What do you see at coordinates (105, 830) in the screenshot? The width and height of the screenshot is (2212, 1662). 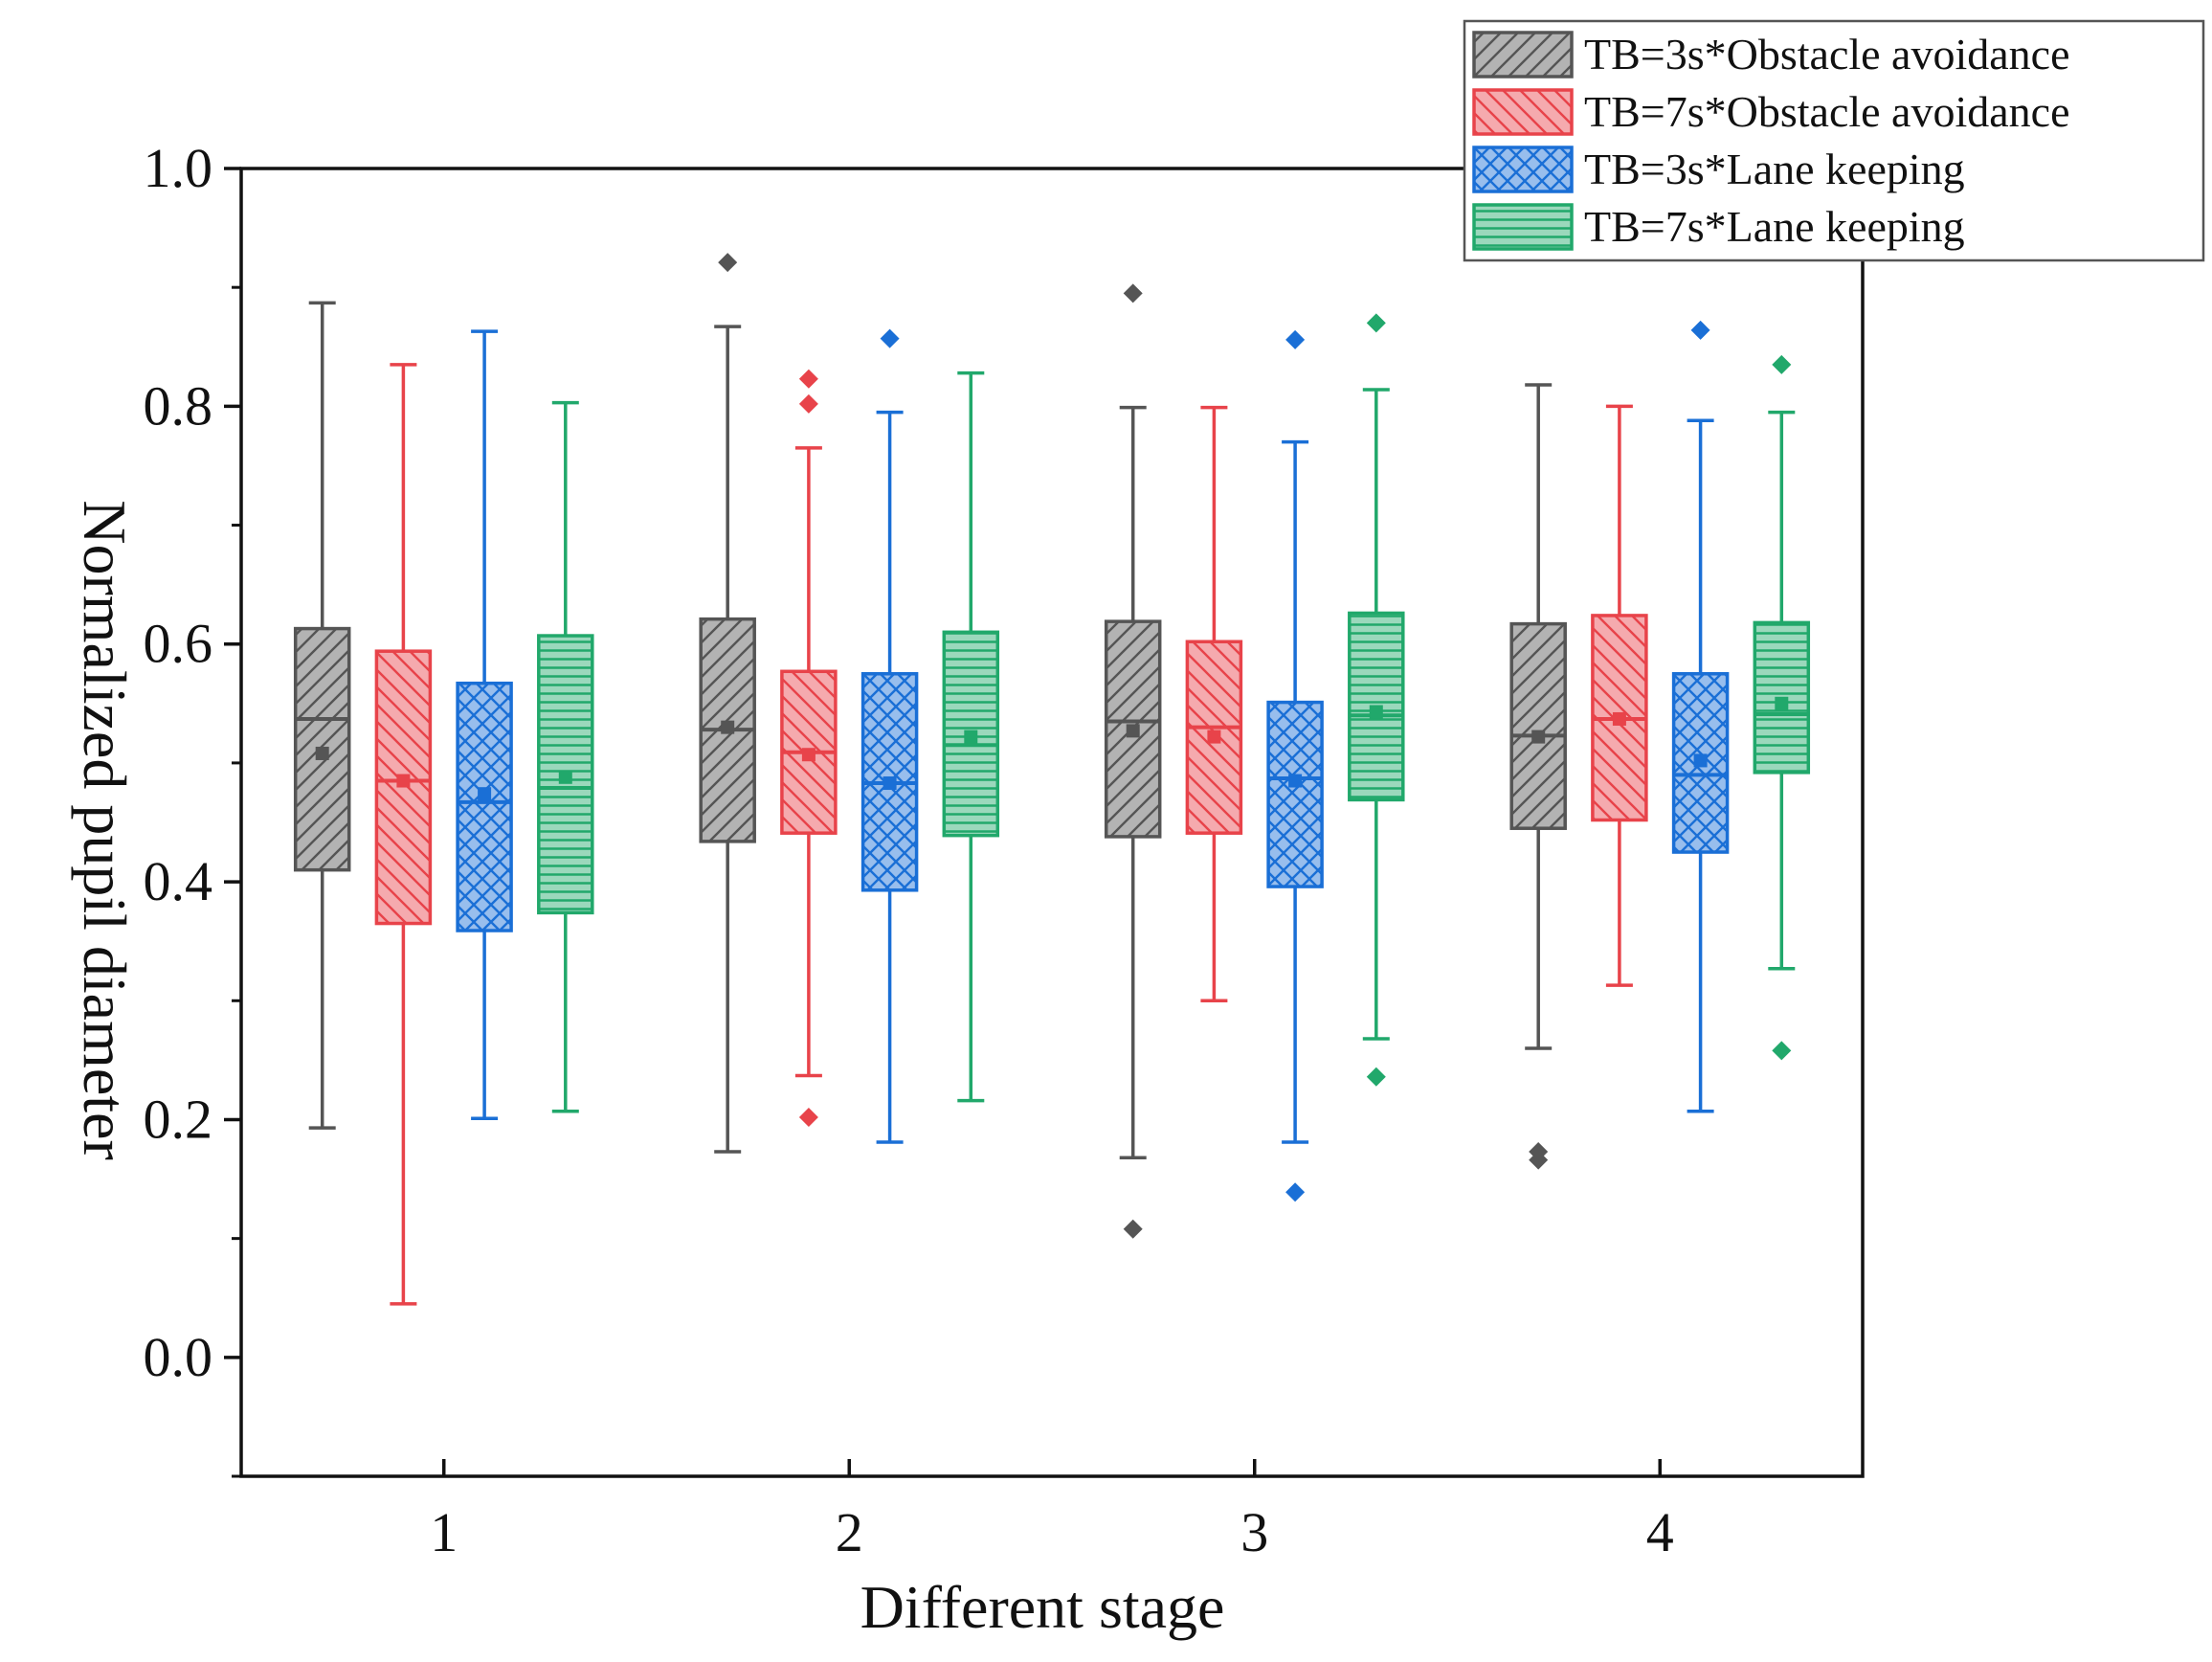 I see `y-axis-title: Normalized pupil diameter` at bounding box center [105, 830].